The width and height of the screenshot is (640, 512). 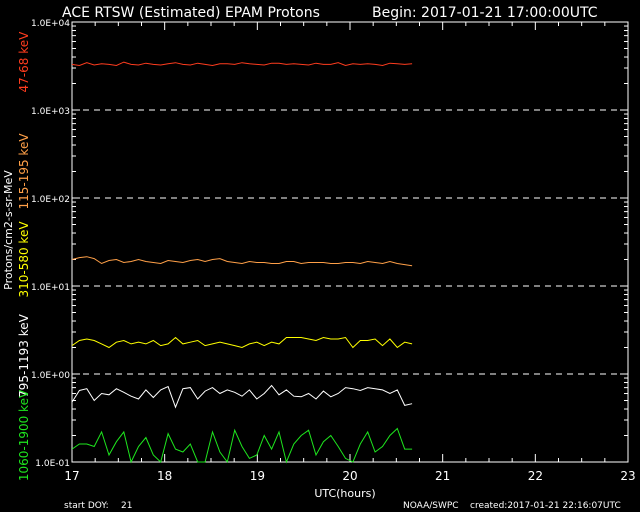 What do you see at coordinates (24, 62) in the screenshot?
I see `series-label-0: 47-68 keV` at bounding box center [24, 62].